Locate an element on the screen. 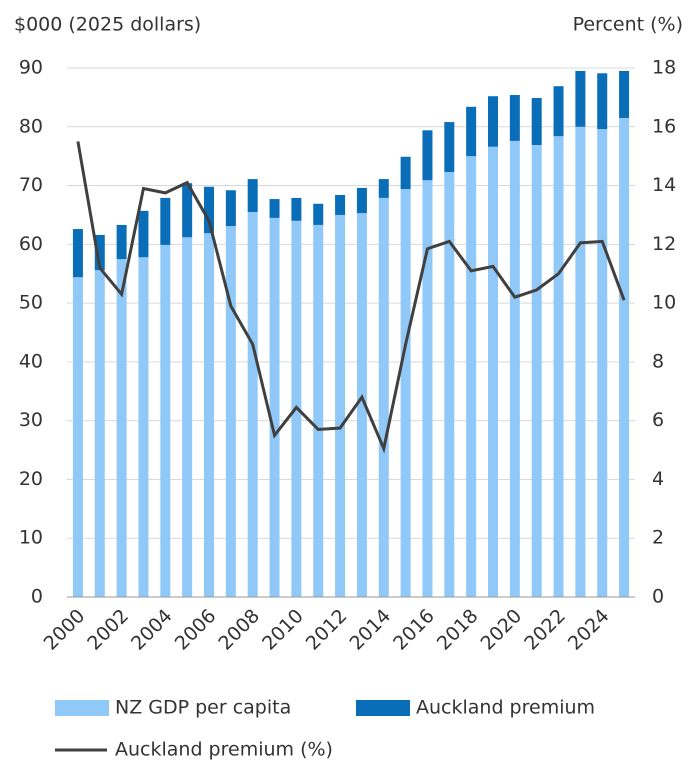  y-tick-label: 0 is located at coordinates (37, 597).